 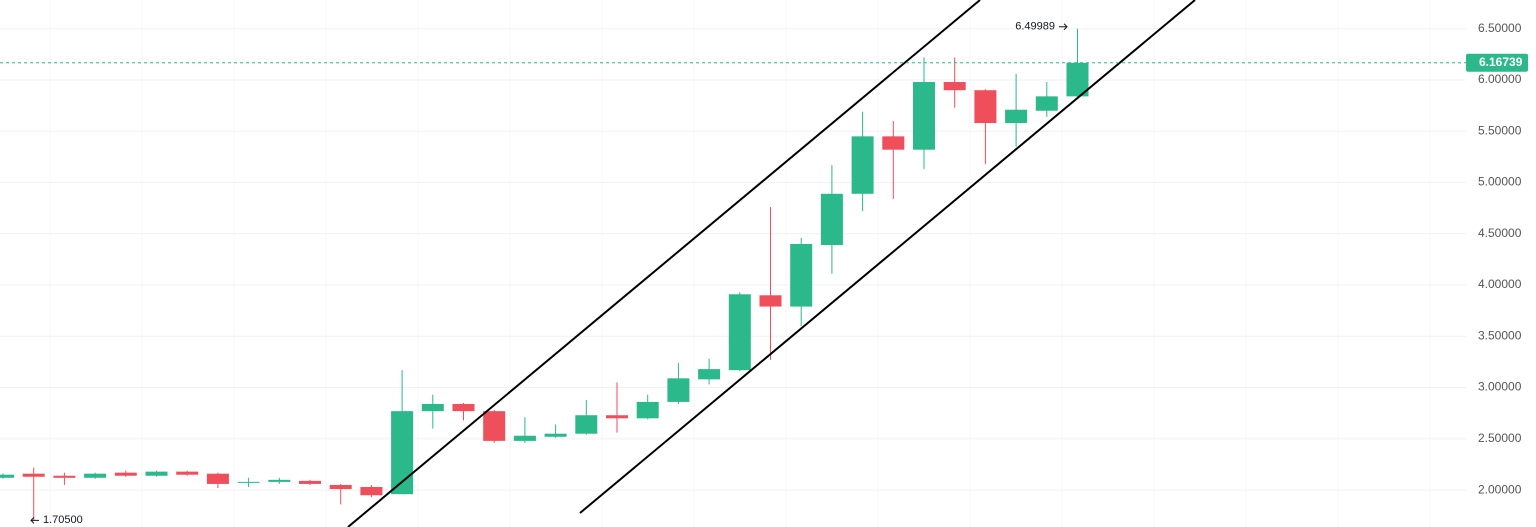 I want to click on price-tag, so click(x=1497, y=62).